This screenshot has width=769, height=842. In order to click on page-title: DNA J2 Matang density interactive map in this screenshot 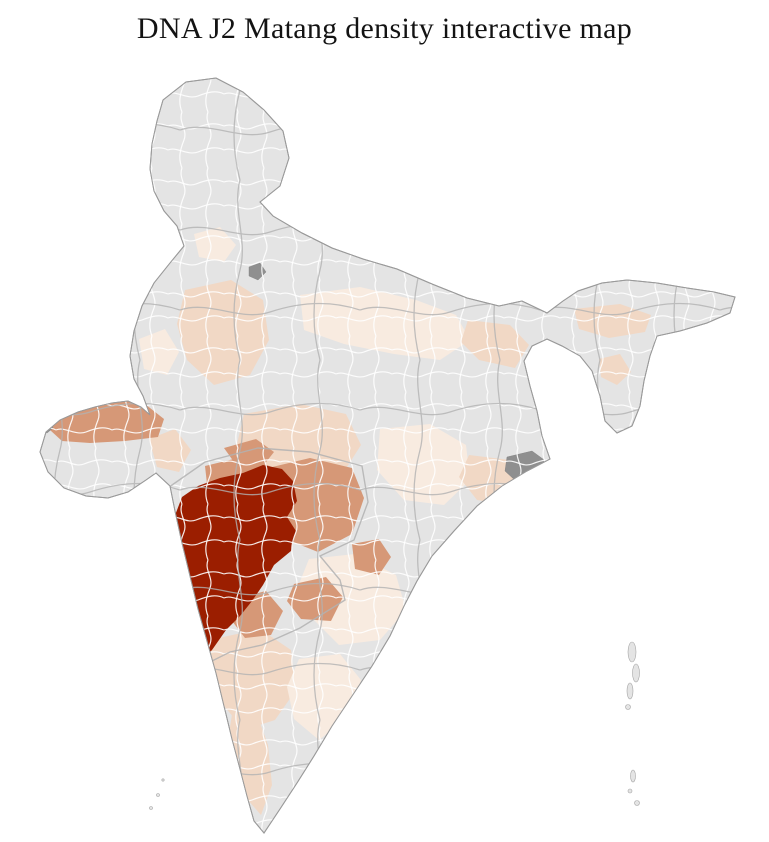, I will do `click(384, 28)`.